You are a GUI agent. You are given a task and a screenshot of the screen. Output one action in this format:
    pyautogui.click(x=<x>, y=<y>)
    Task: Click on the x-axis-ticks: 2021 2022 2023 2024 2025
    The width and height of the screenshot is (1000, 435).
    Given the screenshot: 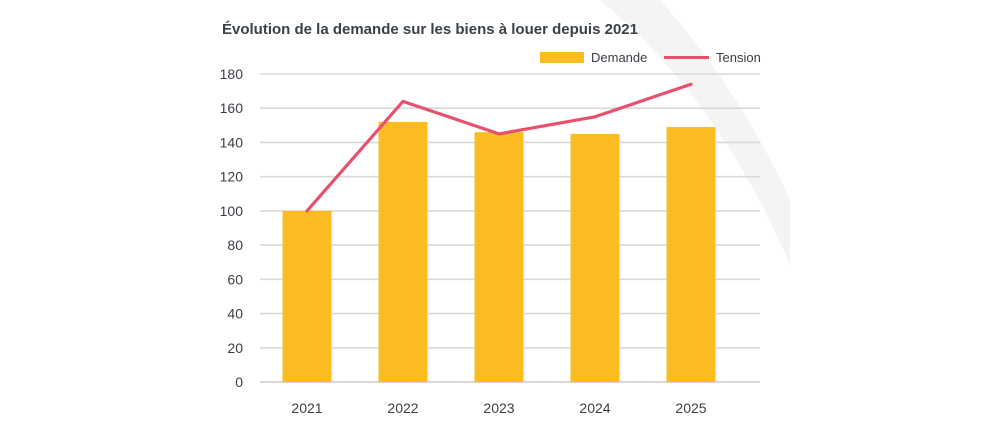 What is the action you would take?
    pyautogui.click(x=498, y=408)
    